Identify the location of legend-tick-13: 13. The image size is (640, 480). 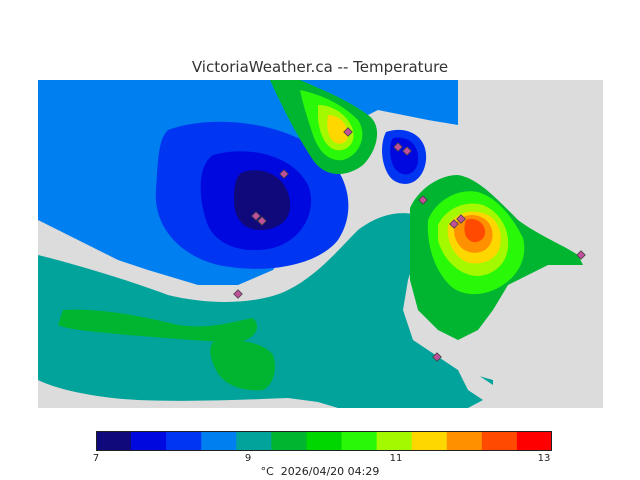
(544, 458).